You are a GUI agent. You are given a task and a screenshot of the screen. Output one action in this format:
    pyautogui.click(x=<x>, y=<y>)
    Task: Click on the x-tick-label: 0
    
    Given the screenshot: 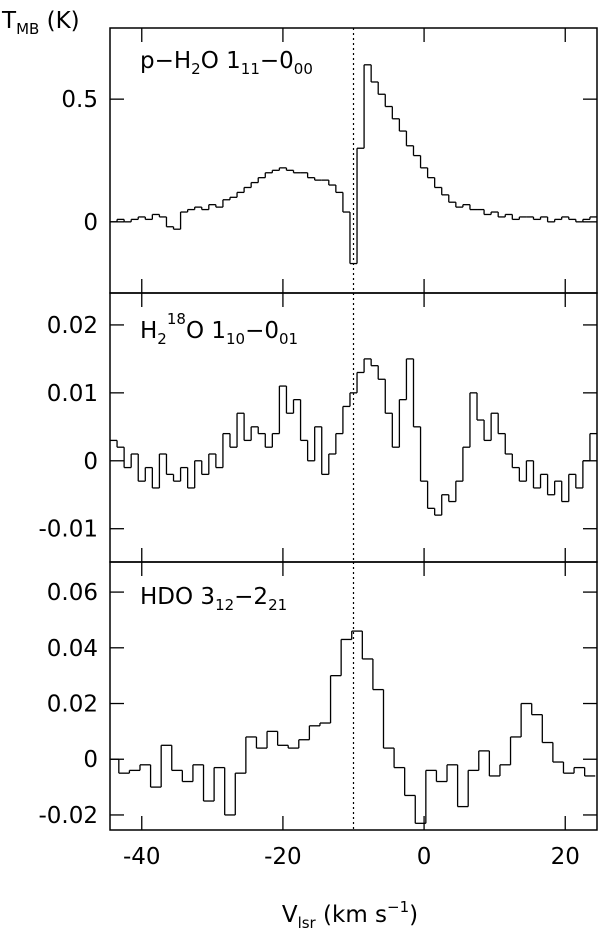 What is the action you would take?
    pyautogui.click(x=424, y=857)
    